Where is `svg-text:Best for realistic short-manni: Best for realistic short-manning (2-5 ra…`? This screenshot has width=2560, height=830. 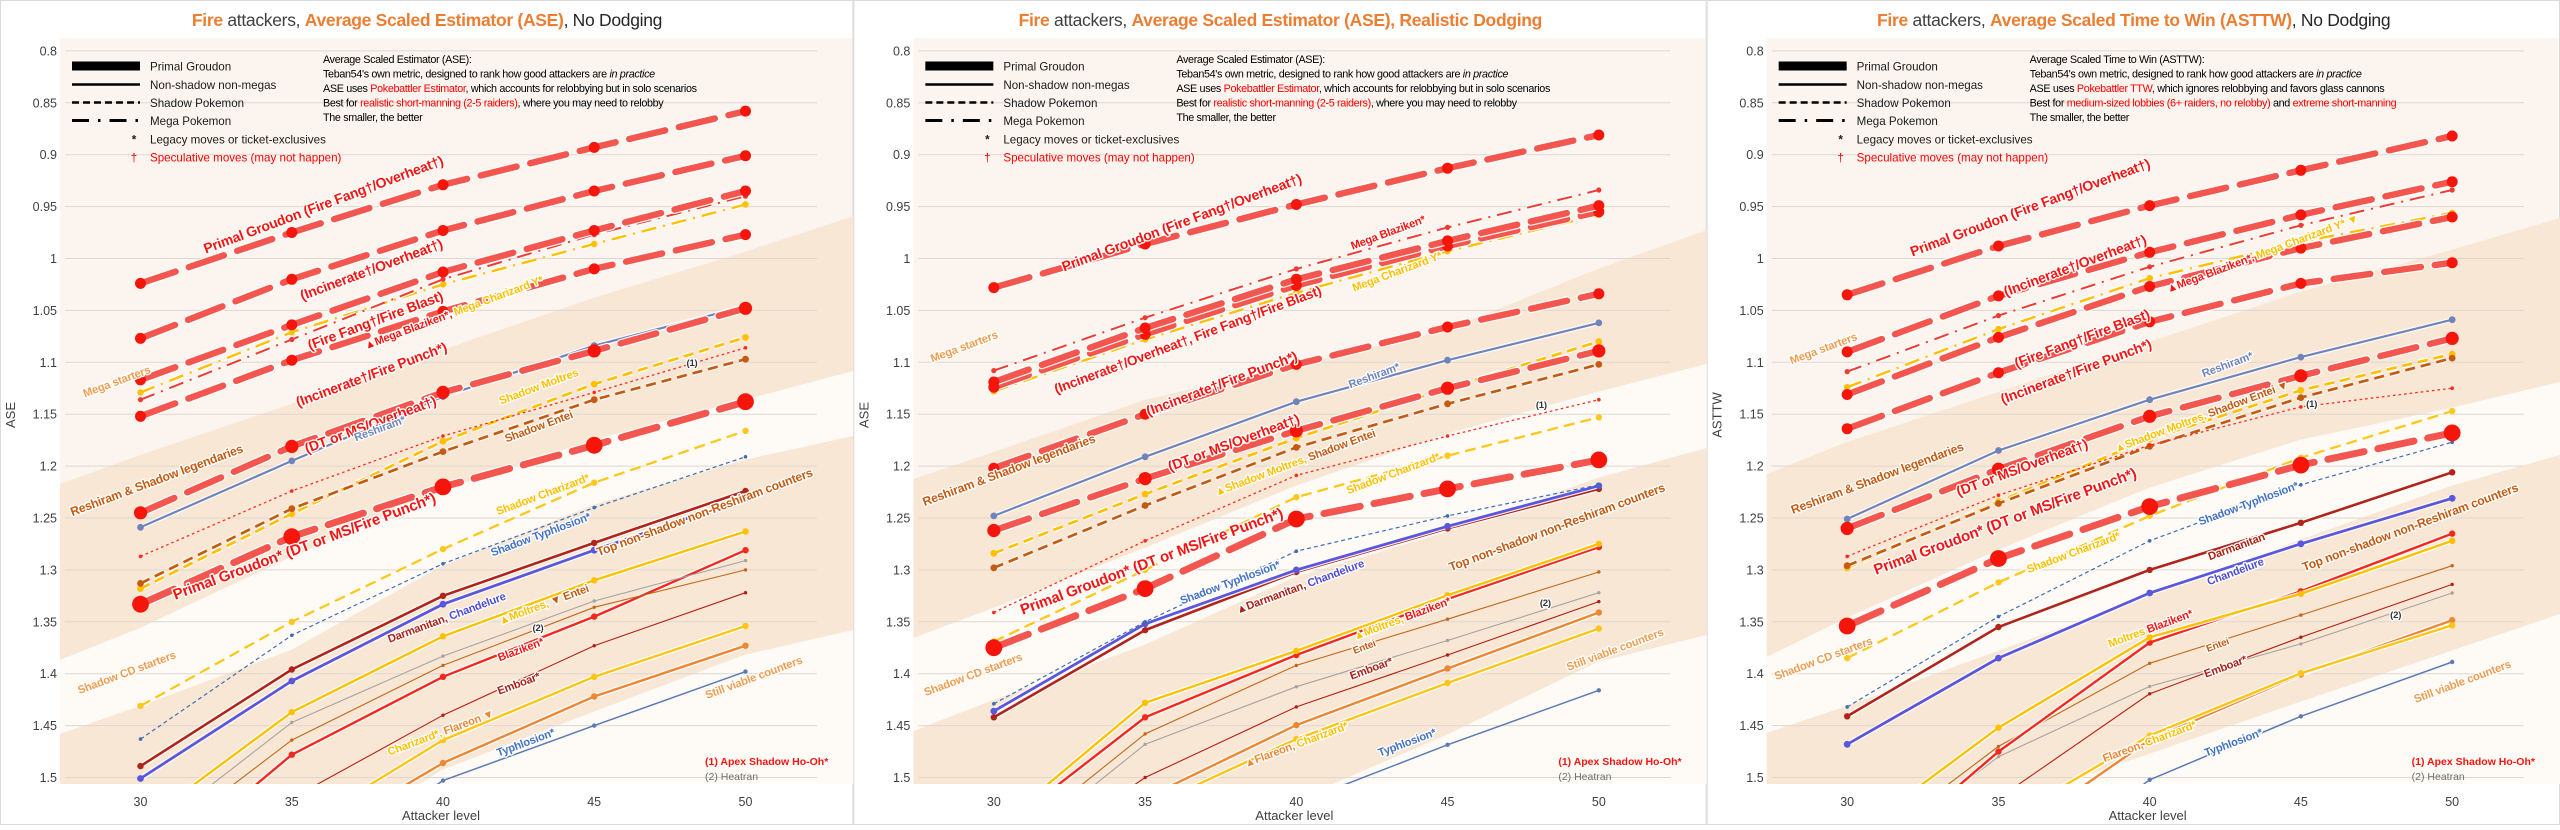 svg-text:Best for realistic short-manni: Best for realistic short-manning (2-5 ra… is located at coordinates (493, 104).